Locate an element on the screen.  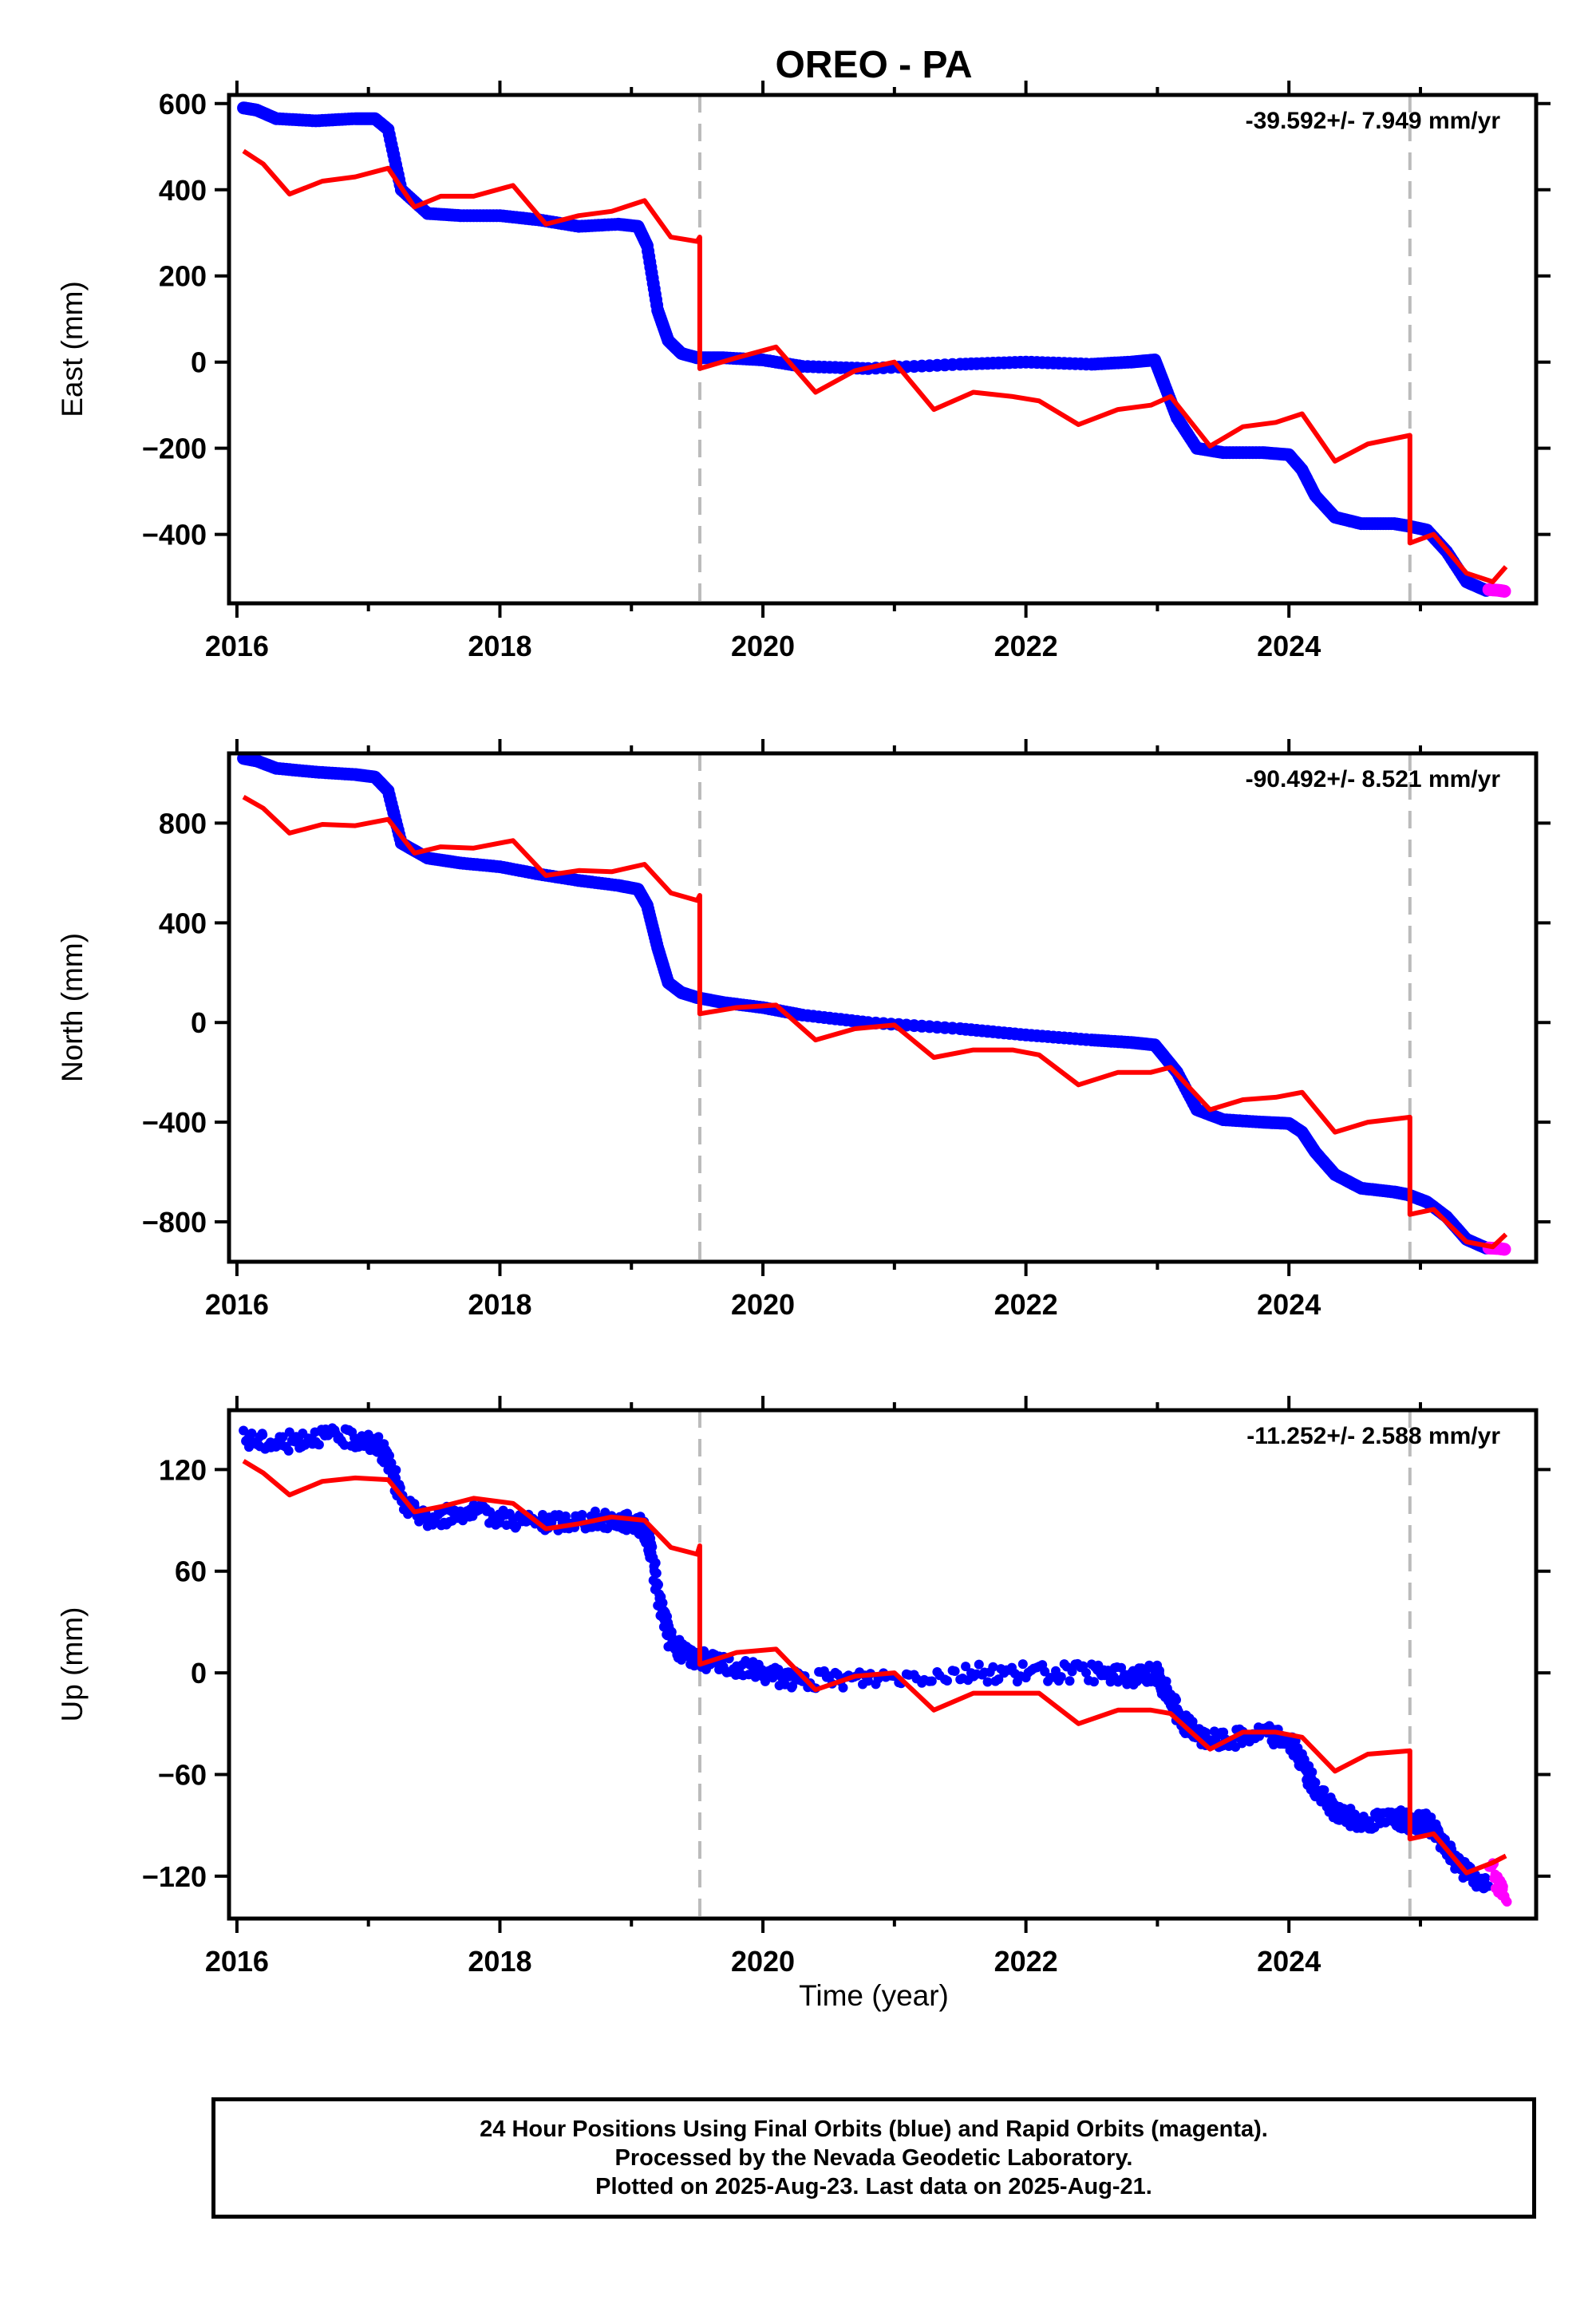
velocity-label: -39.592+/- 7.949 mm/yr is located at coordinates (1373, 121).